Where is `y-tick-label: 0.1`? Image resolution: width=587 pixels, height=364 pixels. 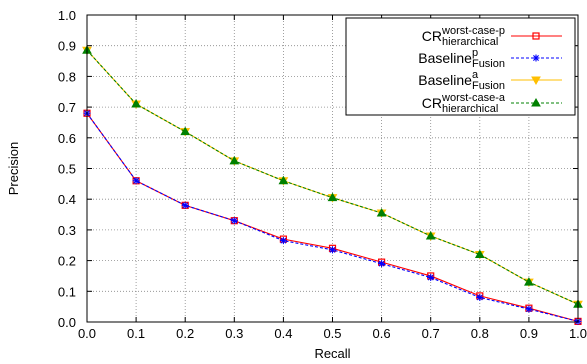 y-tick-label: 0.1 is located at coordinates (67, 291).